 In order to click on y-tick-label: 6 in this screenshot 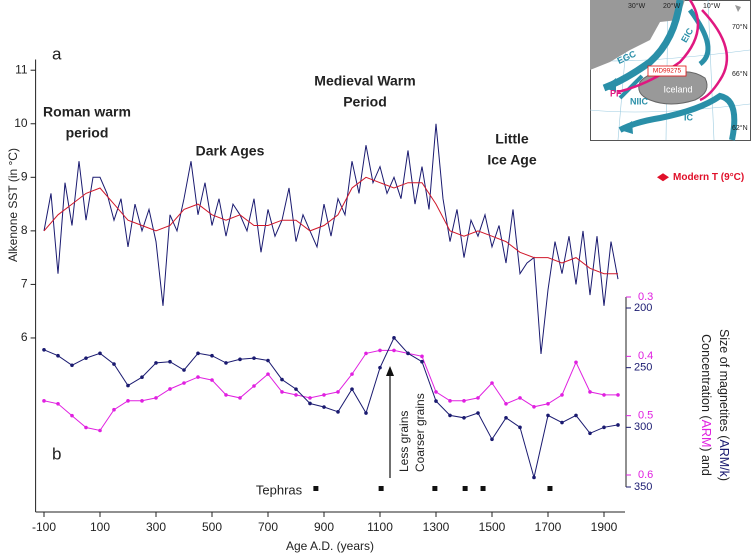, I will do `click(24, 337)`.